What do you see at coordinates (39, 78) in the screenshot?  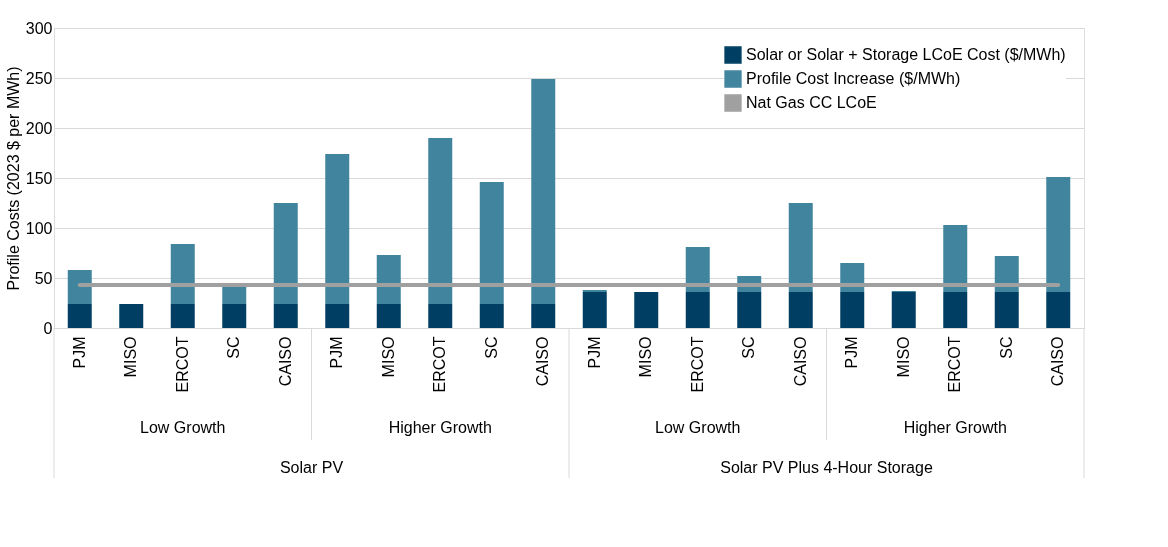 I see `y-tick-label: 250` at bounding box center [39, 78].